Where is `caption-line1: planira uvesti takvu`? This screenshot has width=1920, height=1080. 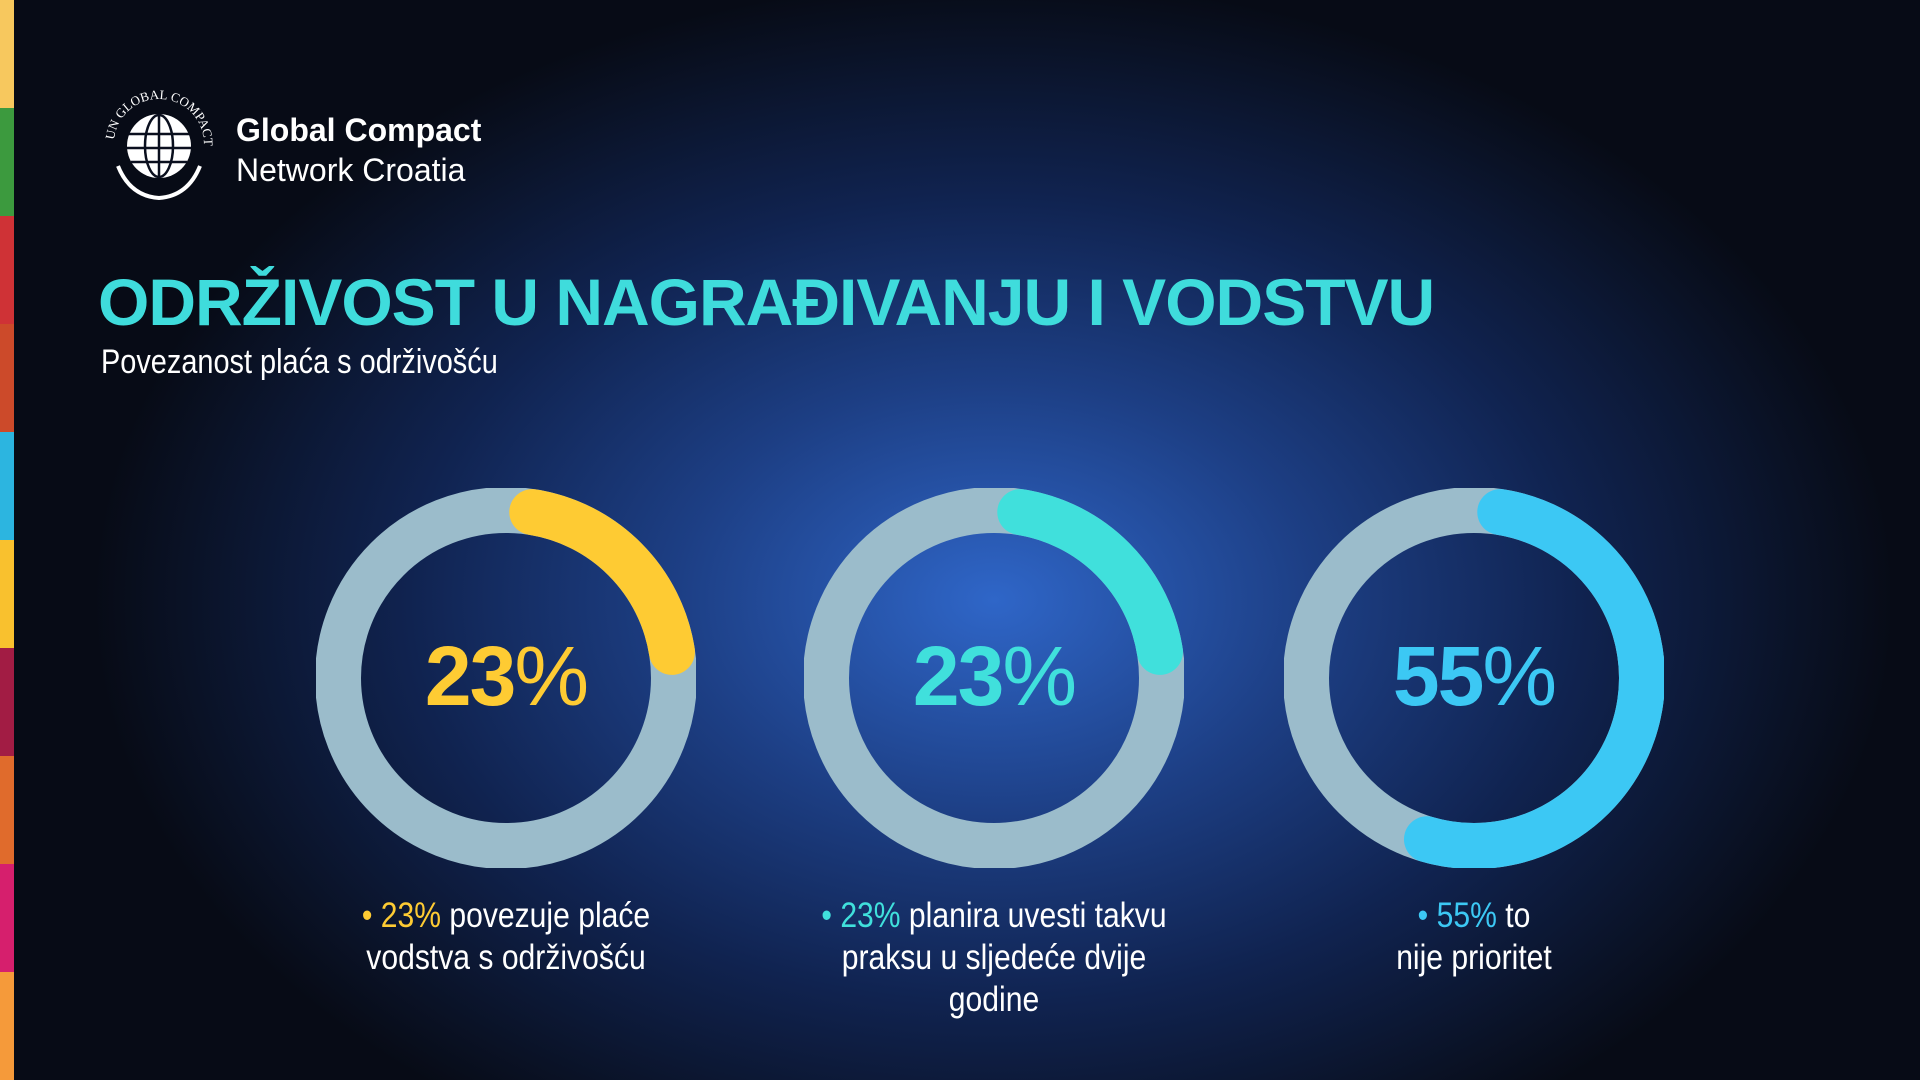 caption-line1: planira uvesti takvu is located at coordinates (1033, 915).